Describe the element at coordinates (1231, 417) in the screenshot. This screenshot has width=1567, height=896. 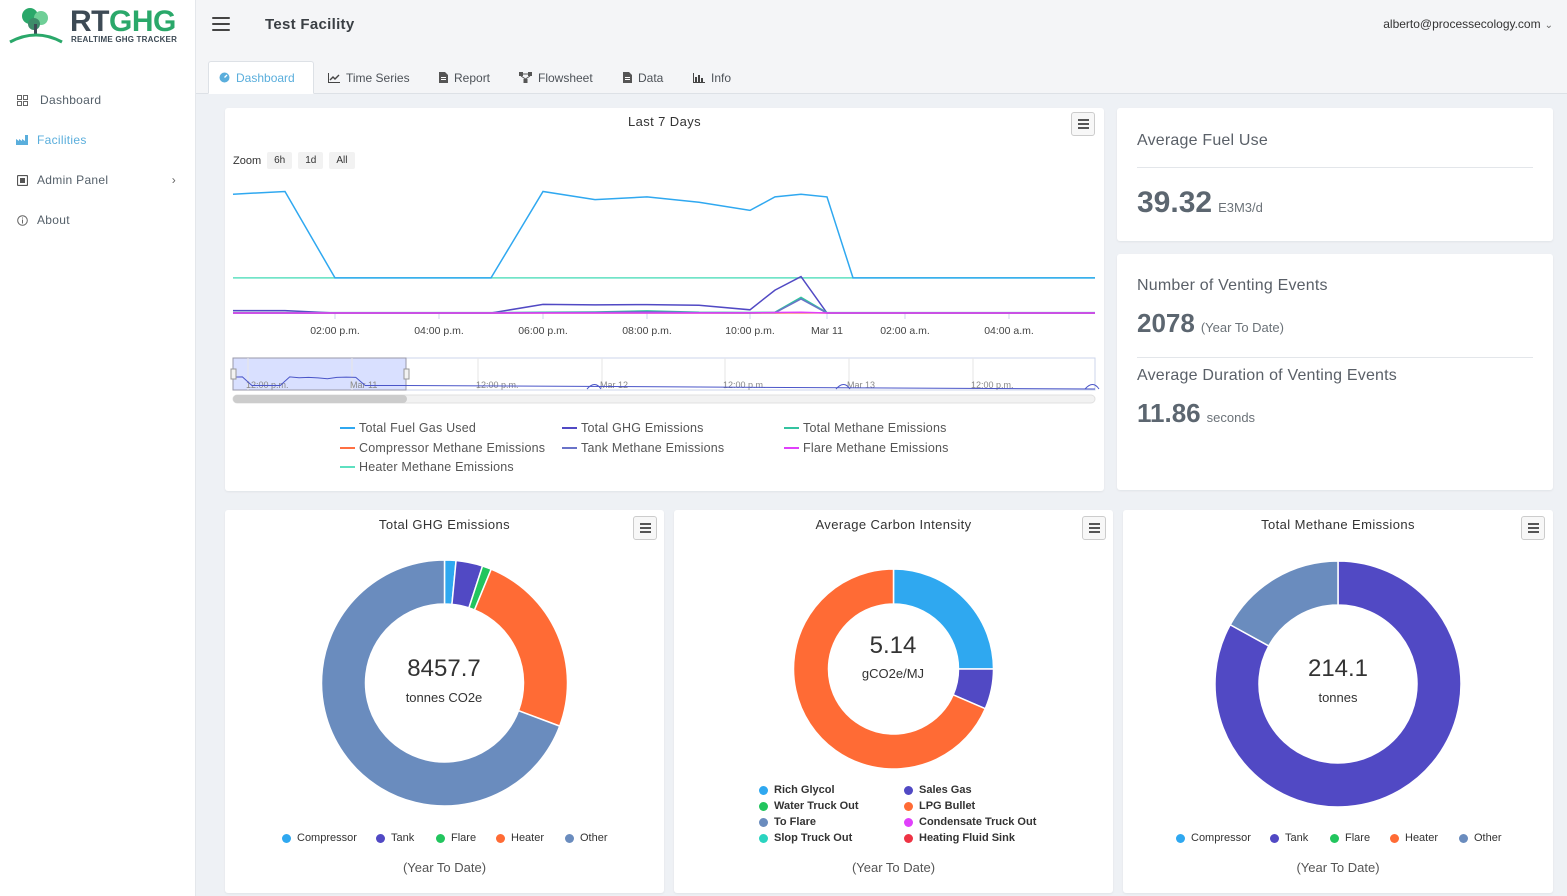
I see `stat-unit: seconds` at that location.